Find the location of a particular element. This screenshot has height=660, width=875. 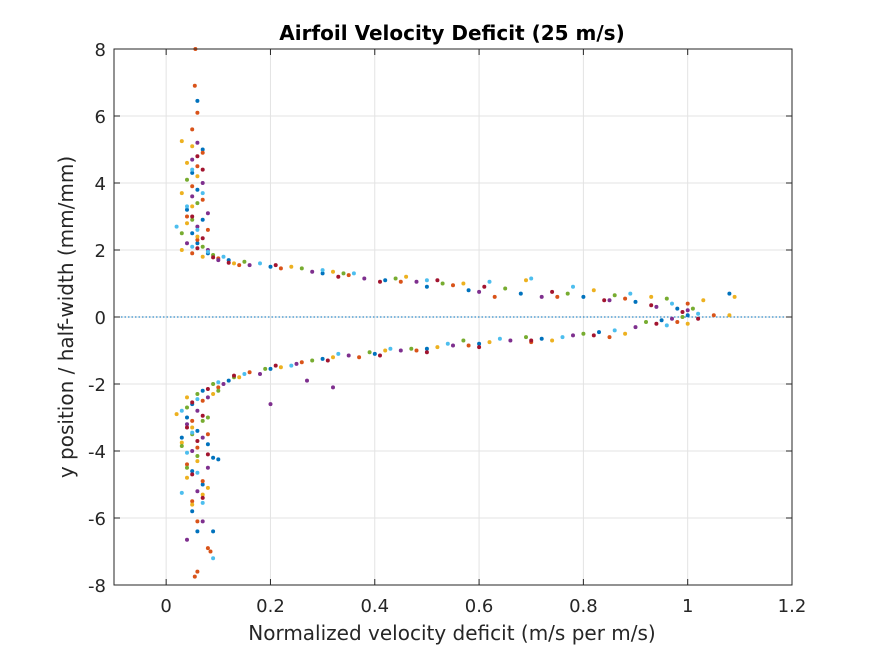

y-tick-label: 2 is located at coordinates (100, 251).